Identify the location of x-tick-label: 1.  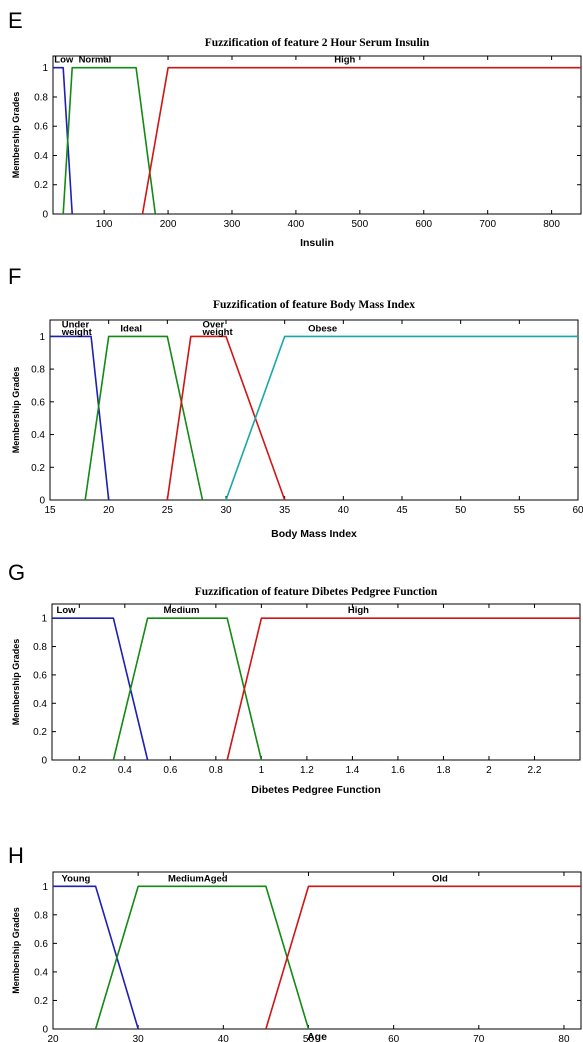
(262, 770).